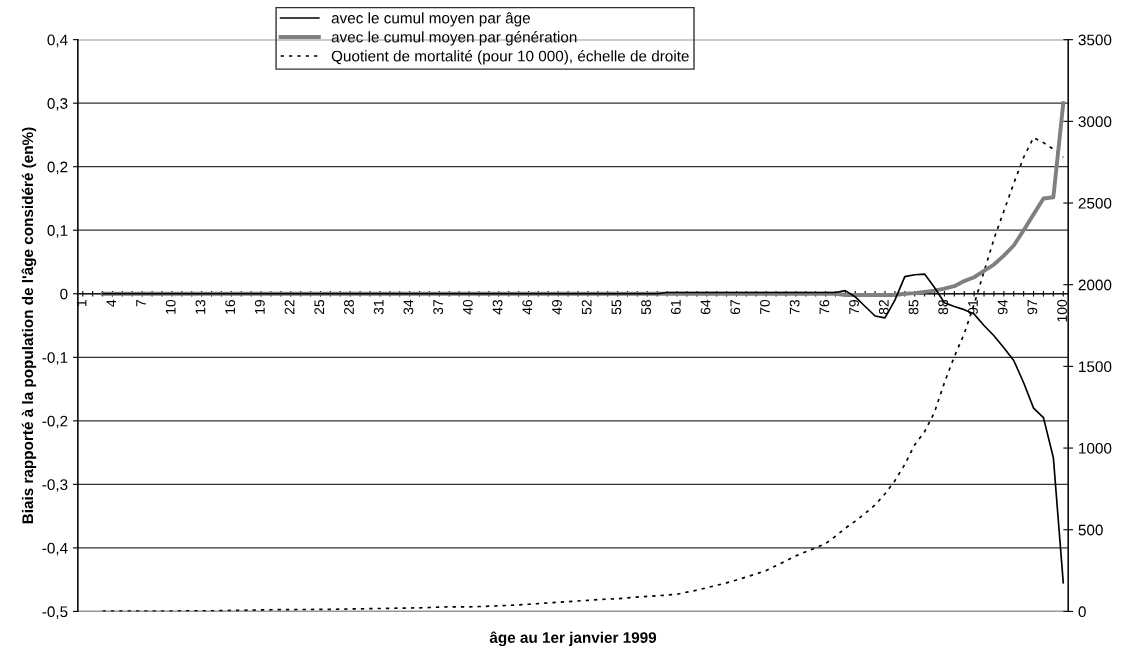  What do you see at coordinates (510, 57) in the screenshot?
I see `legend-label: Quotient de mortalité (pour 10 000), échelle de droite` at bounding box center [510, 57].